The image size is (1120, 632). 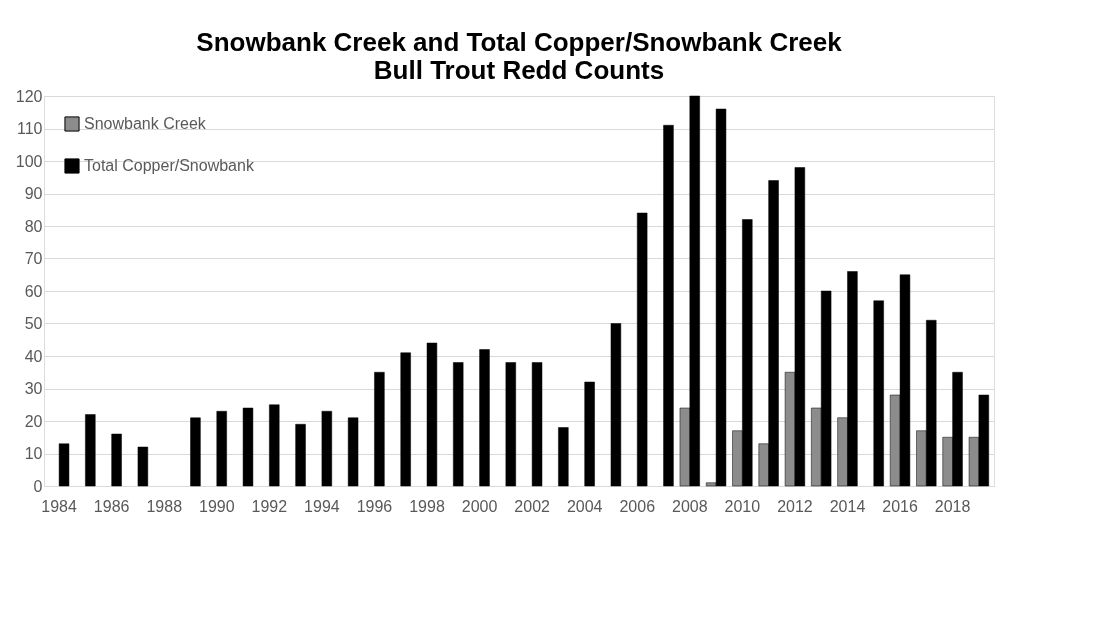 I want to click on x-tick-label: 2008, so click(x=690, y=506).